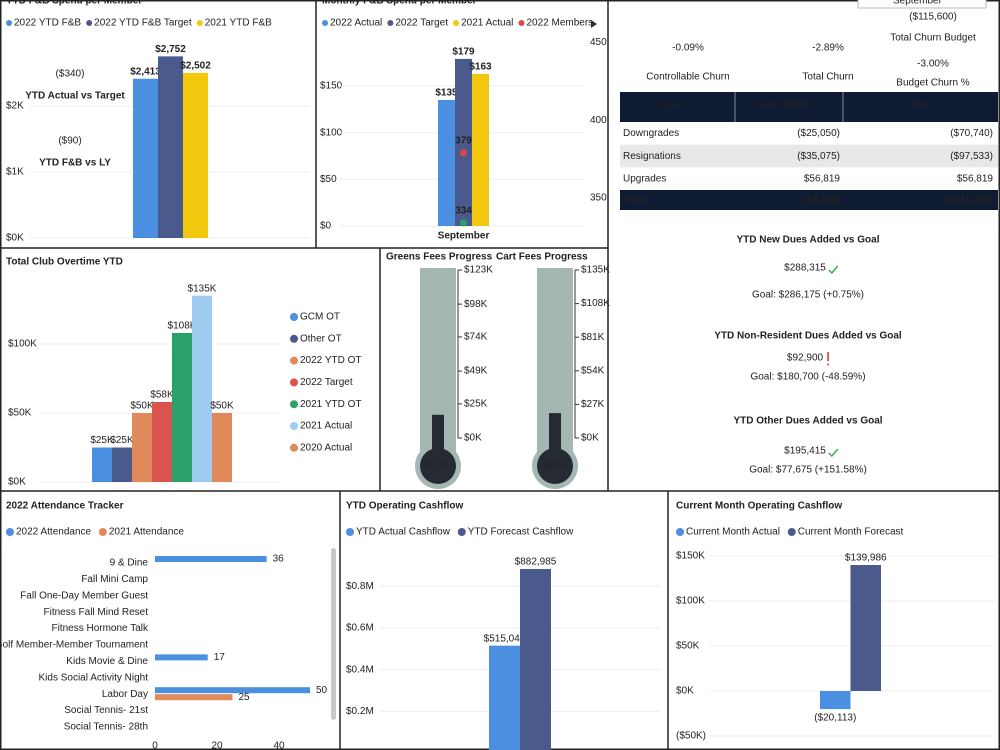 This screenshot has height=750, width=1000. What do you see at coordinates (107, 661) in the screenshot?
I see `y-category-label: Kids Movie & Dine` at bounding box center [107, 661].